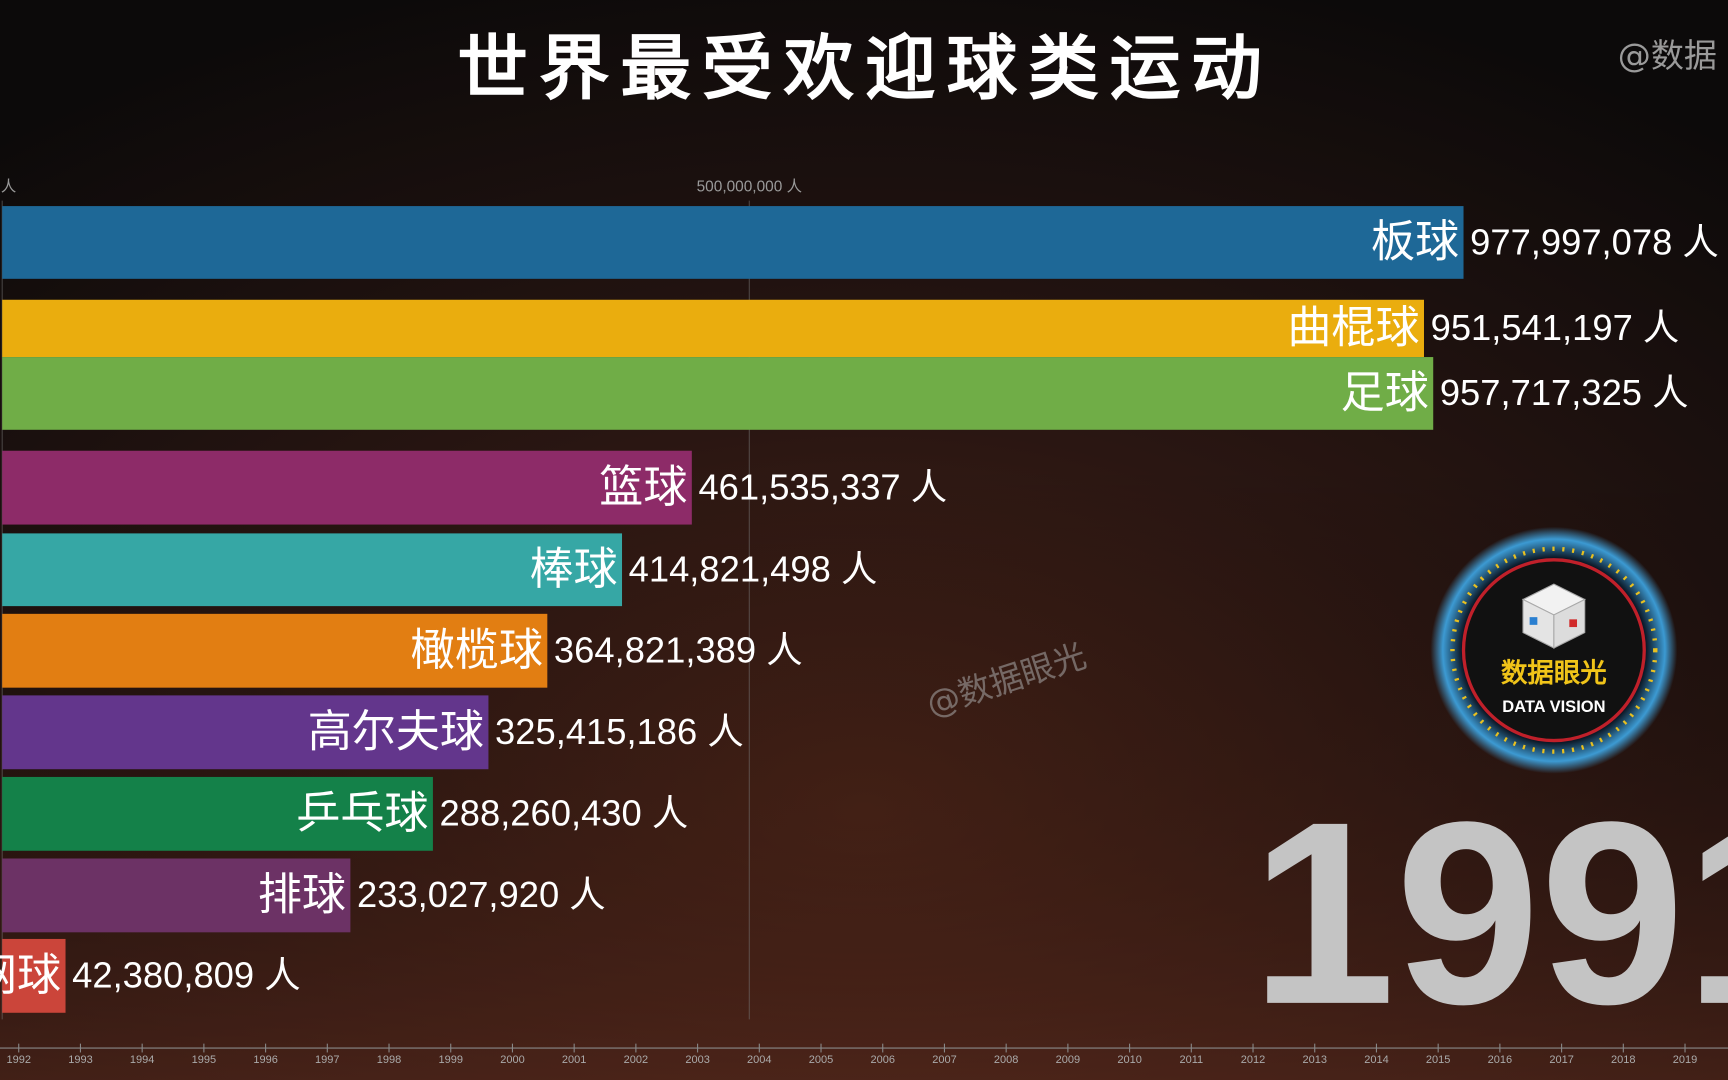 Image resolution: width=1728 pixels, height=1080 pixels. What do you see at coordinates (302, 895) in the screenshot?
I see `category-label: 排球` at bounding box center [302, 895].